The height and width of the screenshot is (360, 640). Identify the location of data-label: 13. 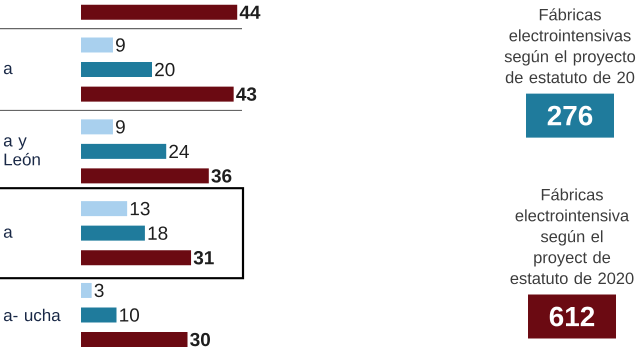
(140, 209).